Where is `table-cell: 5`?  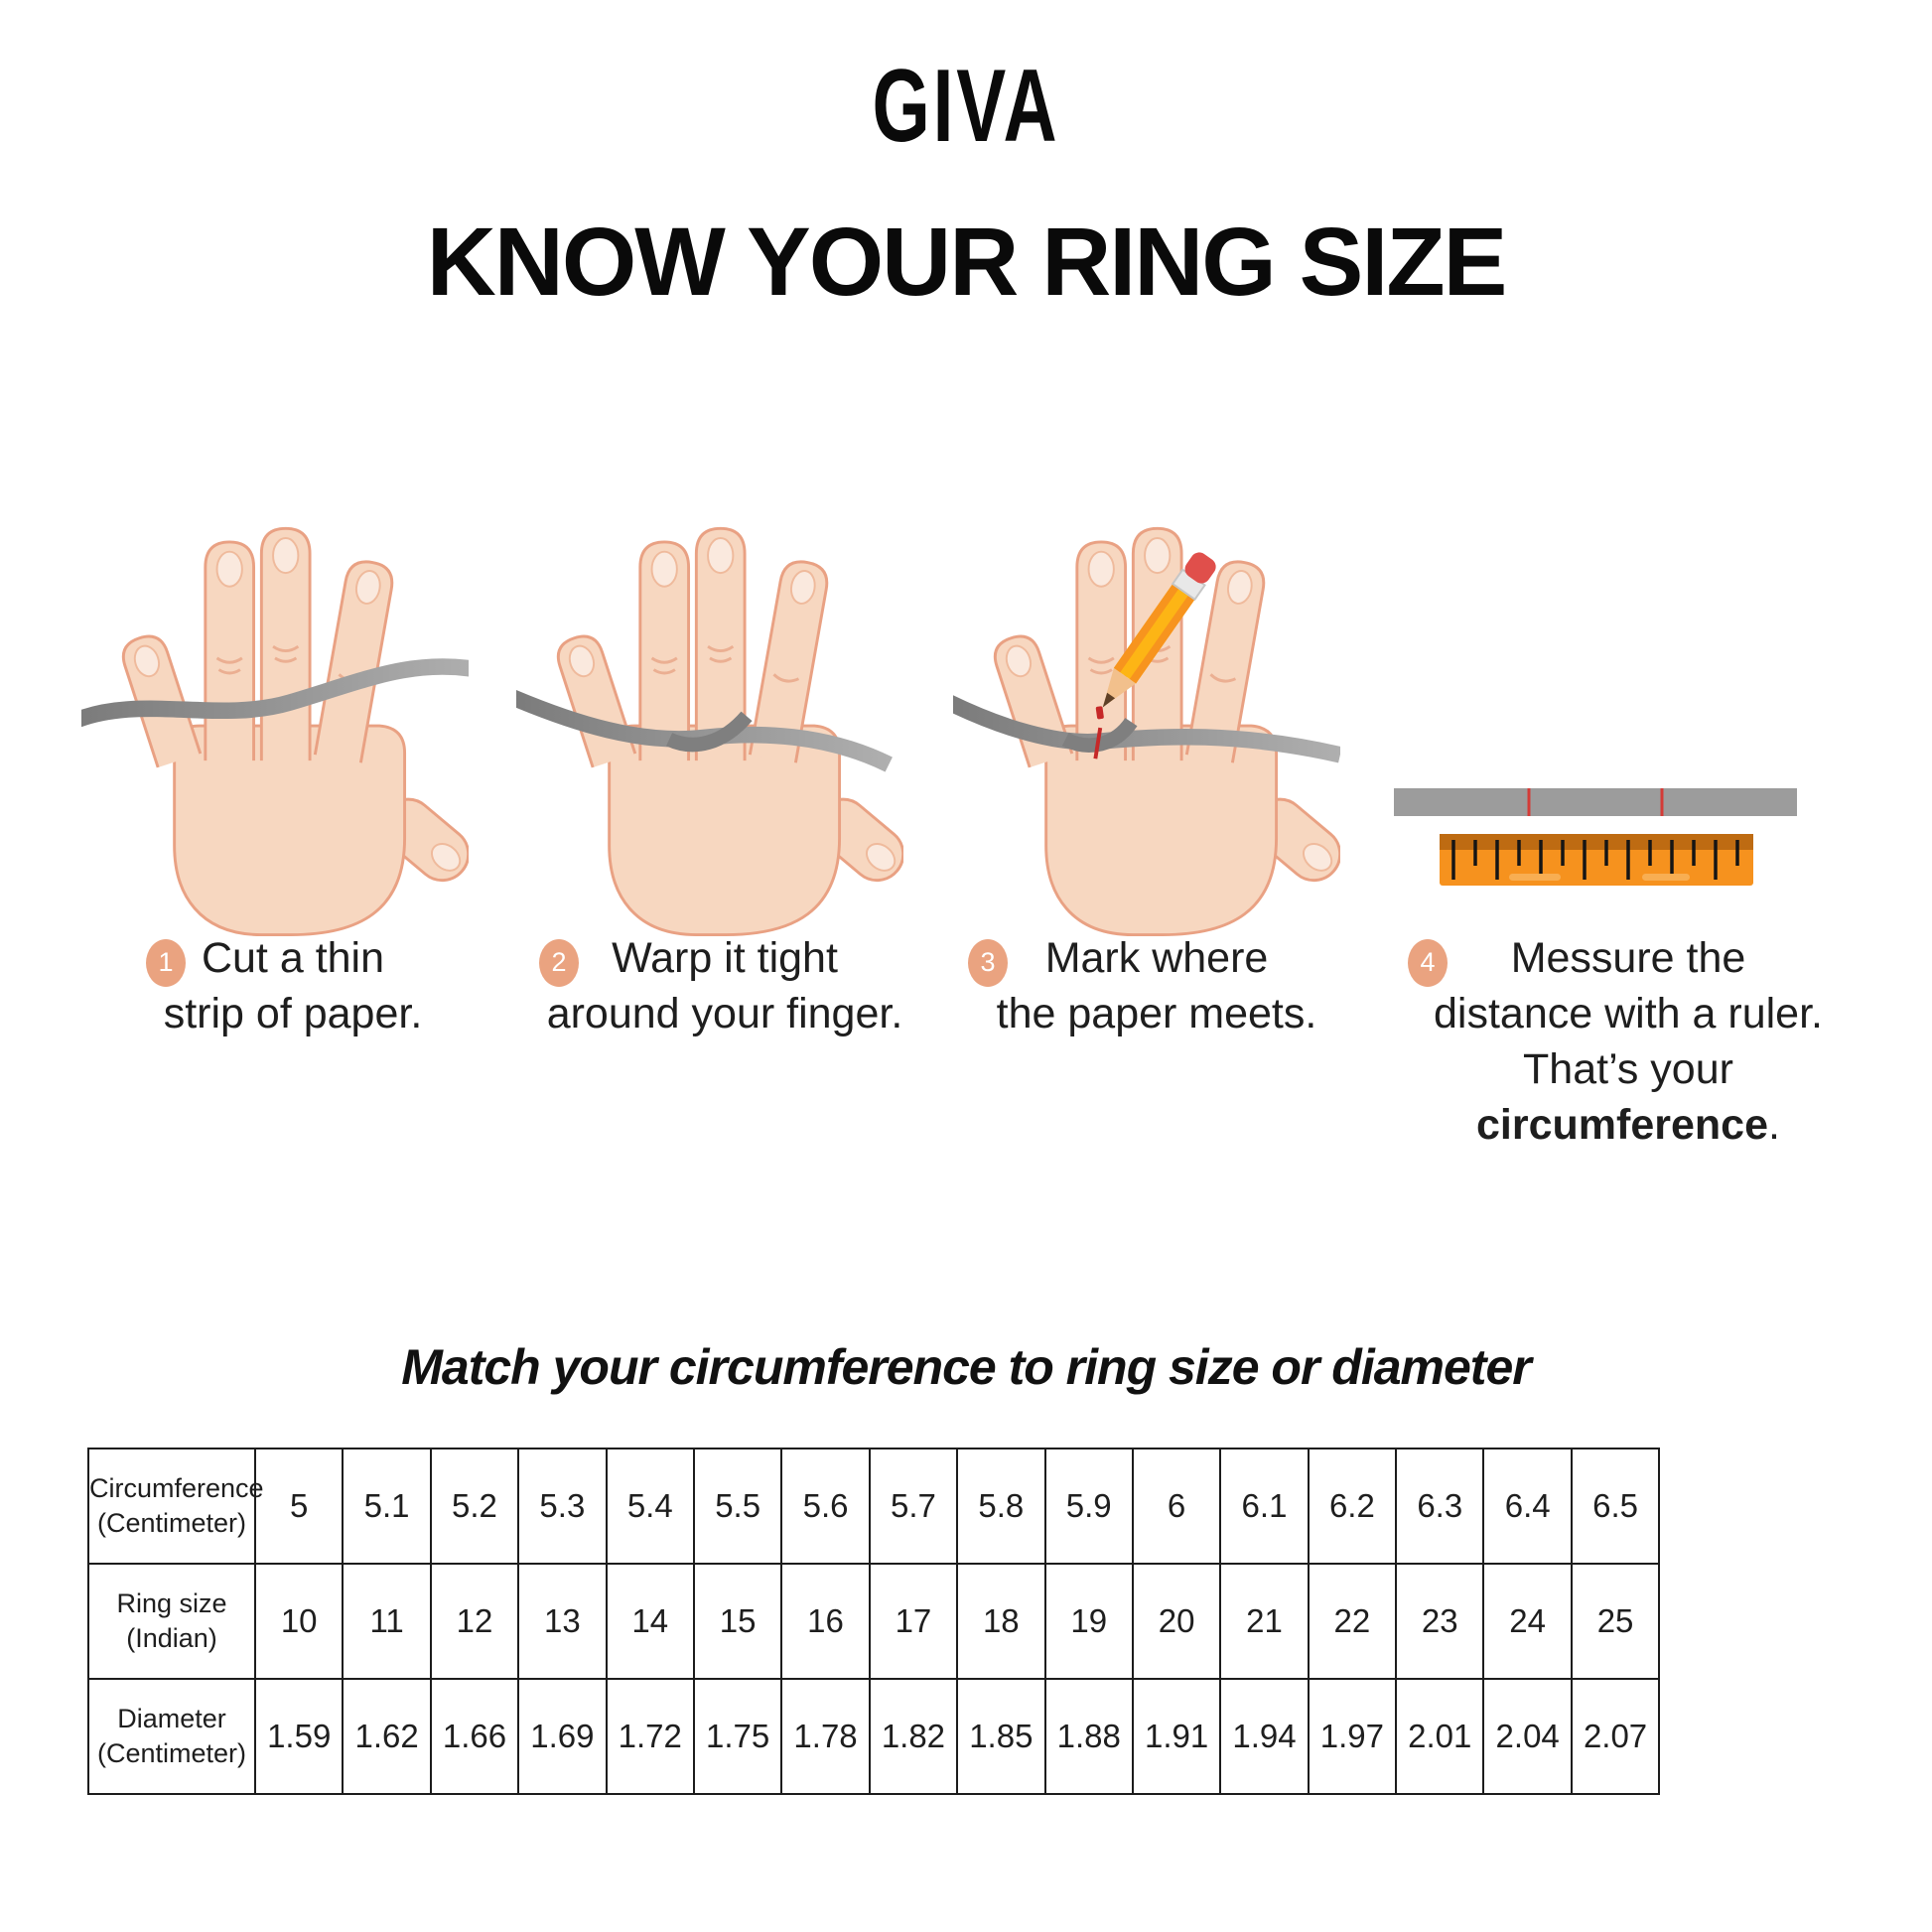 table-cell: 5 is located at coordinates (299, 1507).